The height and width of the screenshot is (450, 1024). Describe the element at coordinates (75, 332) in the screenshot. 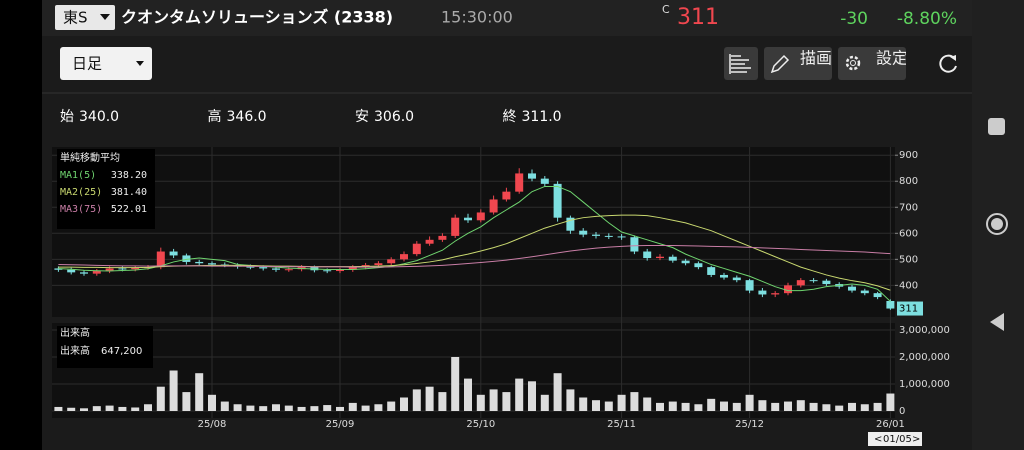

I see `legend-title: 出来高` at that location.